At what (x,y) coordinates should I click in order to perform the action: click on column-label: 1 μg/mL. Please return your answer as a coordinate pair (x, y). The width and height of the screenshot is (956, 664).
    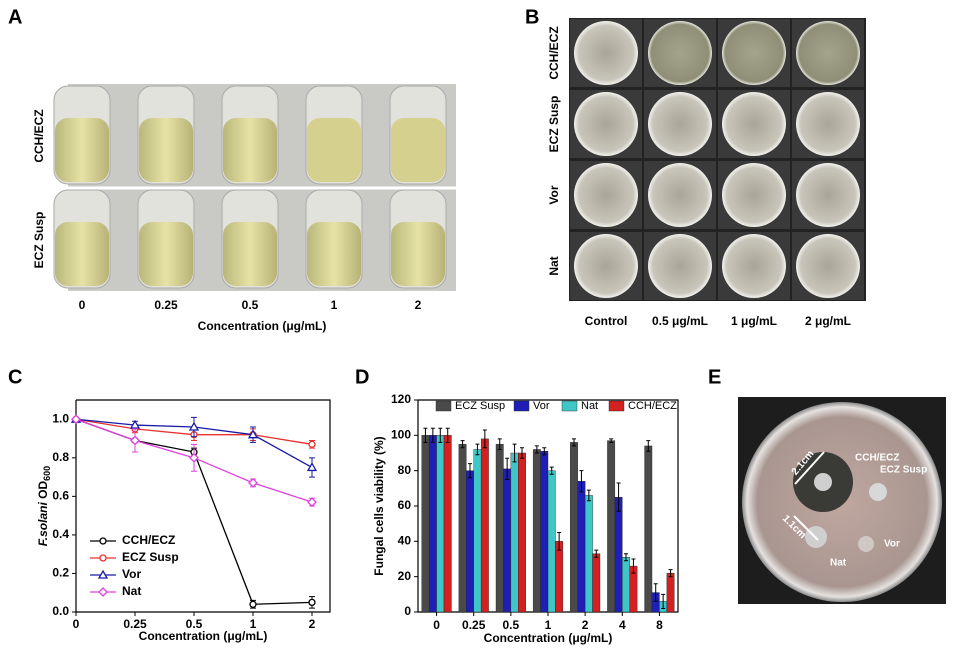
    Looking at the image, I should click on (754, 321).